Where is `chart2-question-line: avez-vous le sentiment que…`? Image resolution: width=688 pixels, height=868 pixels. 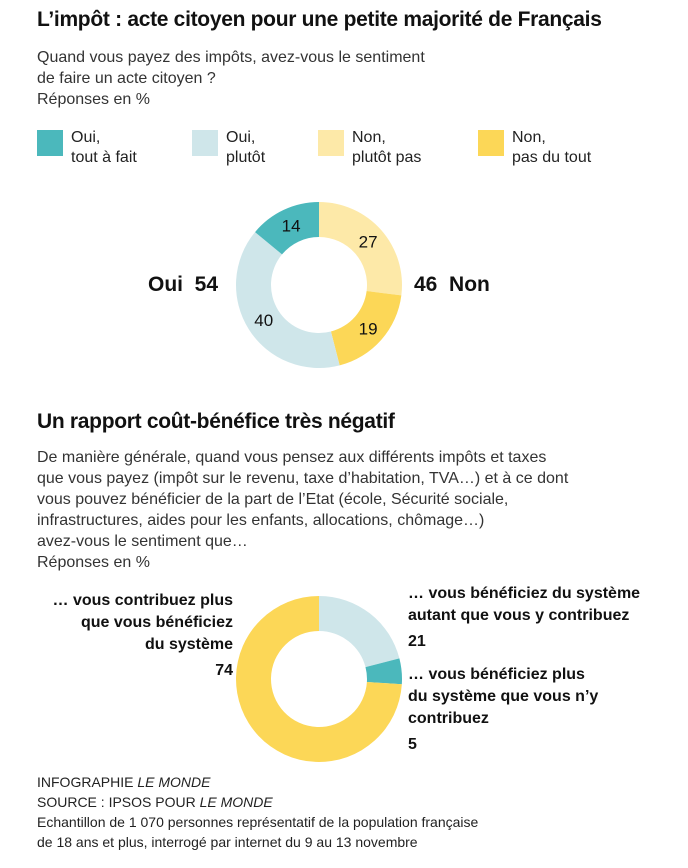 chart2-question-line: avez-vous le sentiment que… is located at coordinates (142, 541).